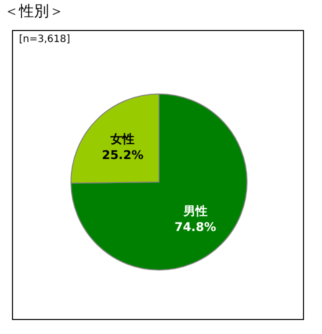  Describe the element at coordinates (195, 227) in the screenshot. I see `data-label: 74.8%` at that location.